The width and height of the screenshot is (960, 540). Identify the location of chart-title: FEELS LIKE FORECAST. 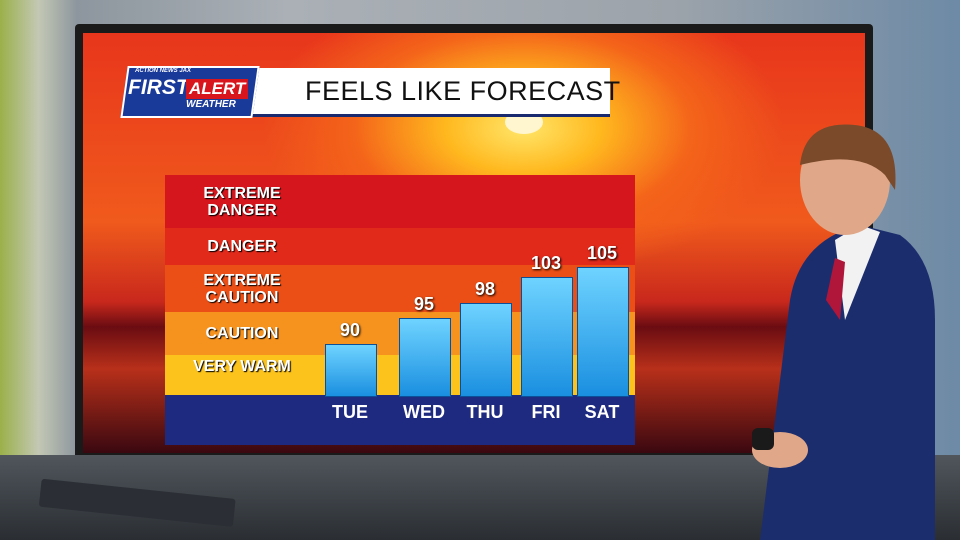
(463, 91).